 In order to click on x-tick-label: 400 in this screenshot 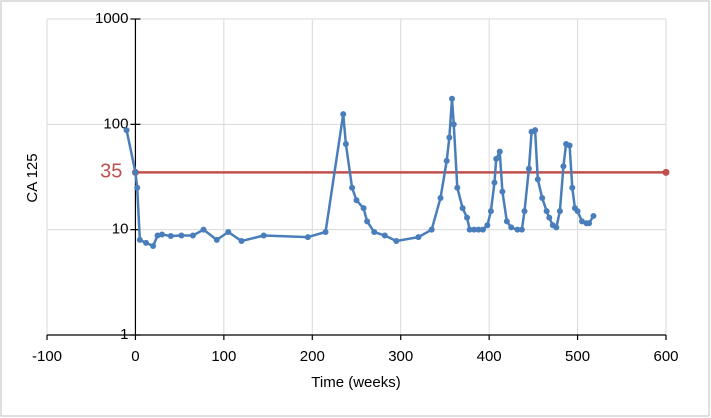, I will do `click(489, 356)`.